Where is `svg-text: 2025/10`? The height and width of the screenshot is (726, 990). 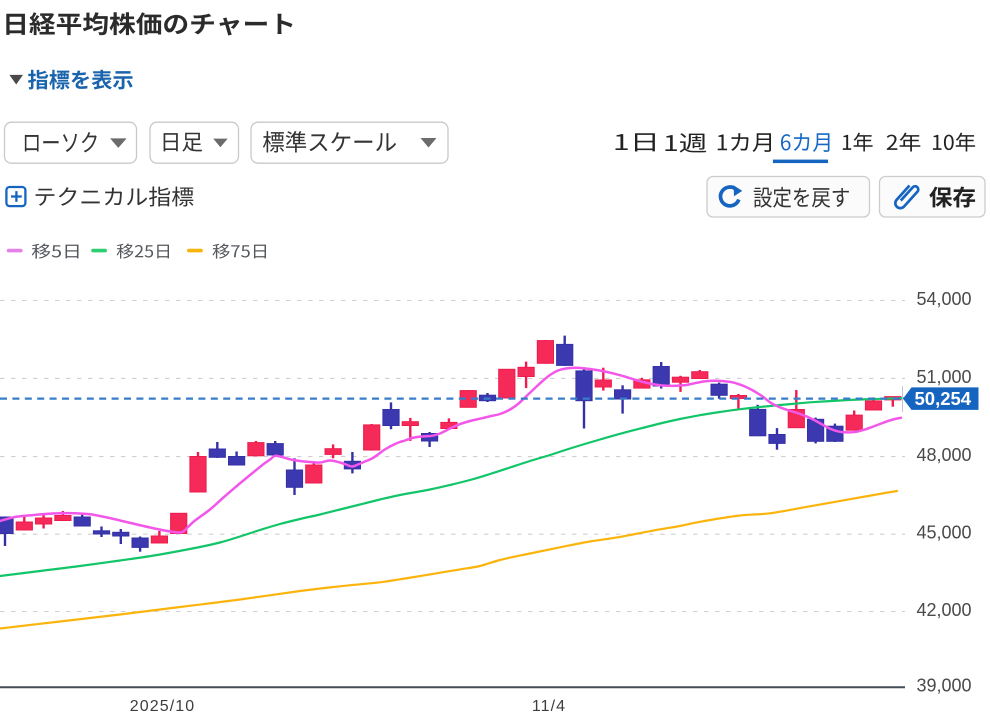 svg-text: 2025/10 is located at coordinates (163, 706).